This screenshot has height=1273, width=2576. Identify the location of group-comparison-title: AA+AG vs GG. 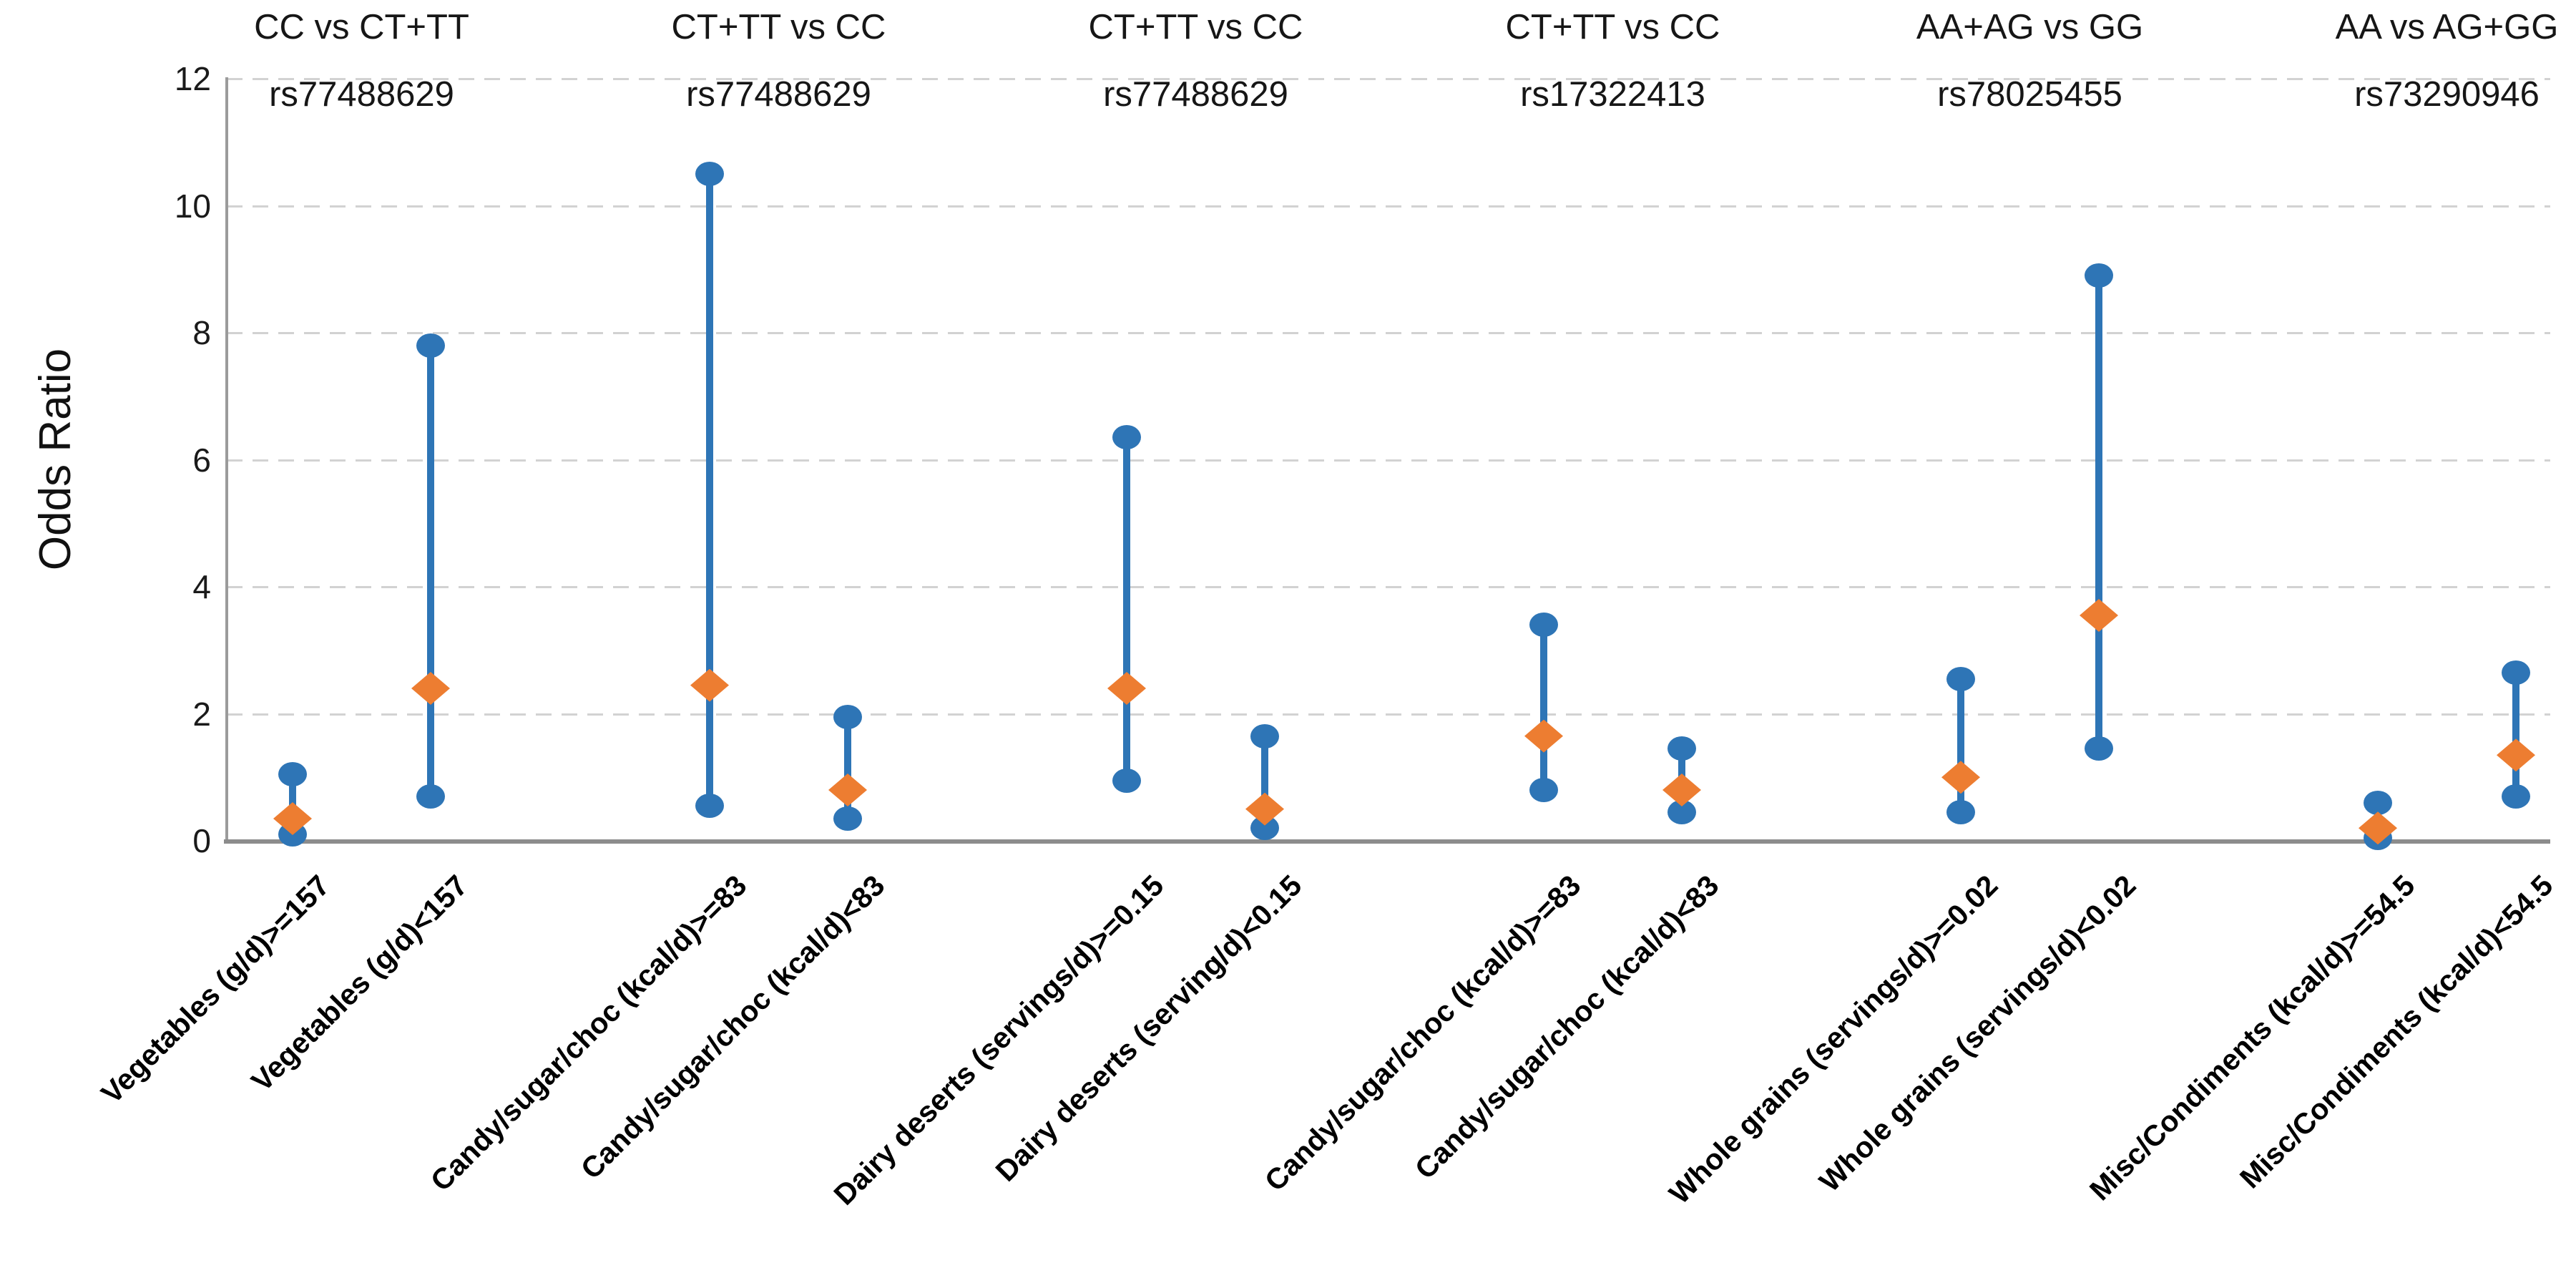
(2030, 27).